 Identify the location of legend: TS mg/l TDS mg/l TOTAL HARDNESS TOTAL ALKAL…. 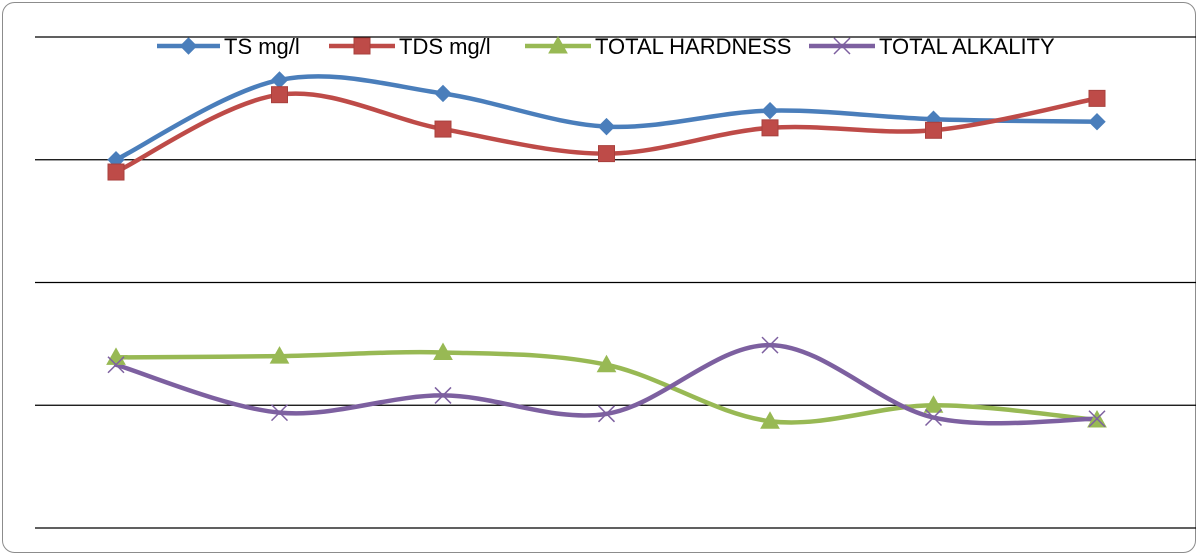
(606, 46).